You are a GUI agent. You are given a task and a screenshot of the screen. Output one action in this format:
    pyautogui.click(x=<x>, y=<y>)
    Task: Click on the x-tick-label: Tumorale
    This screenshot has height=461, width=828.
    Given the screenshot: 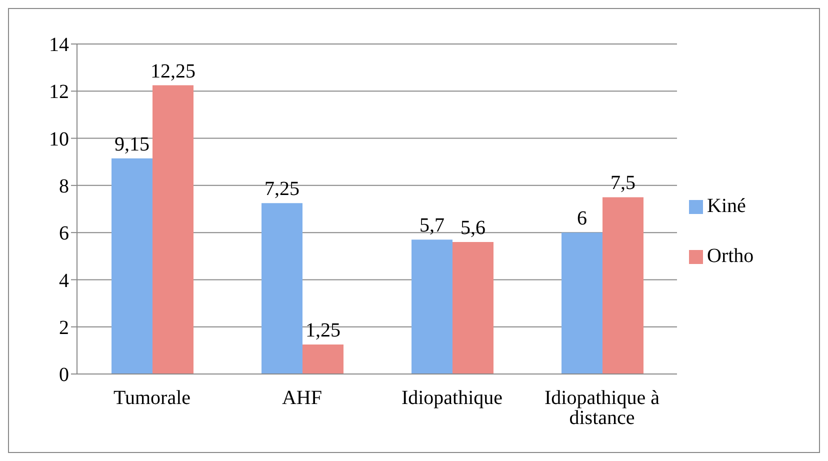 What is the action you would take?
    pyautogui.click(x=152, y=398)
    